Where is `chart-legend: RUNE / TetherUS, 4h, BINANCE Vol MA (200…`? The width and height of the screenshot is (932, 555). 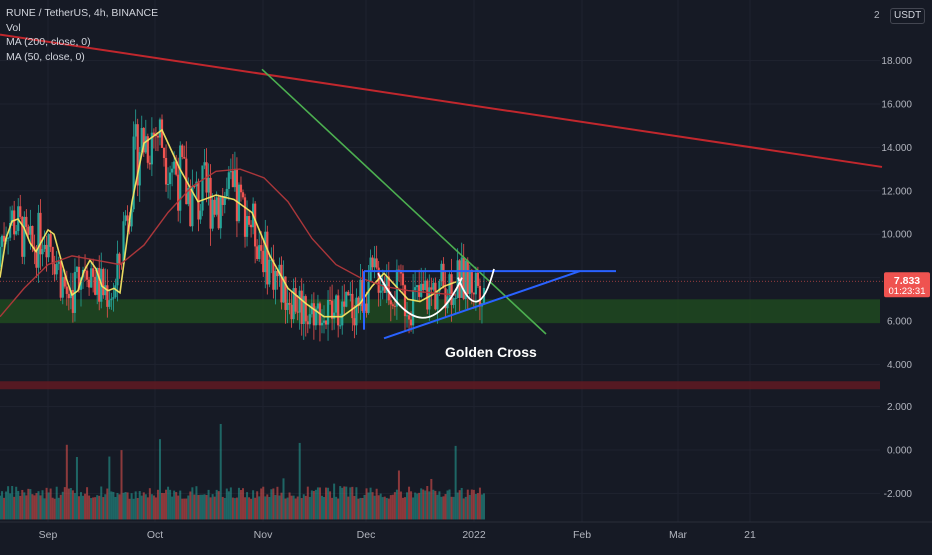 chart-legend: RUNE / TetherUS, 4h, BINANCE Vol MA (200… is located at coordinates (82, 35).